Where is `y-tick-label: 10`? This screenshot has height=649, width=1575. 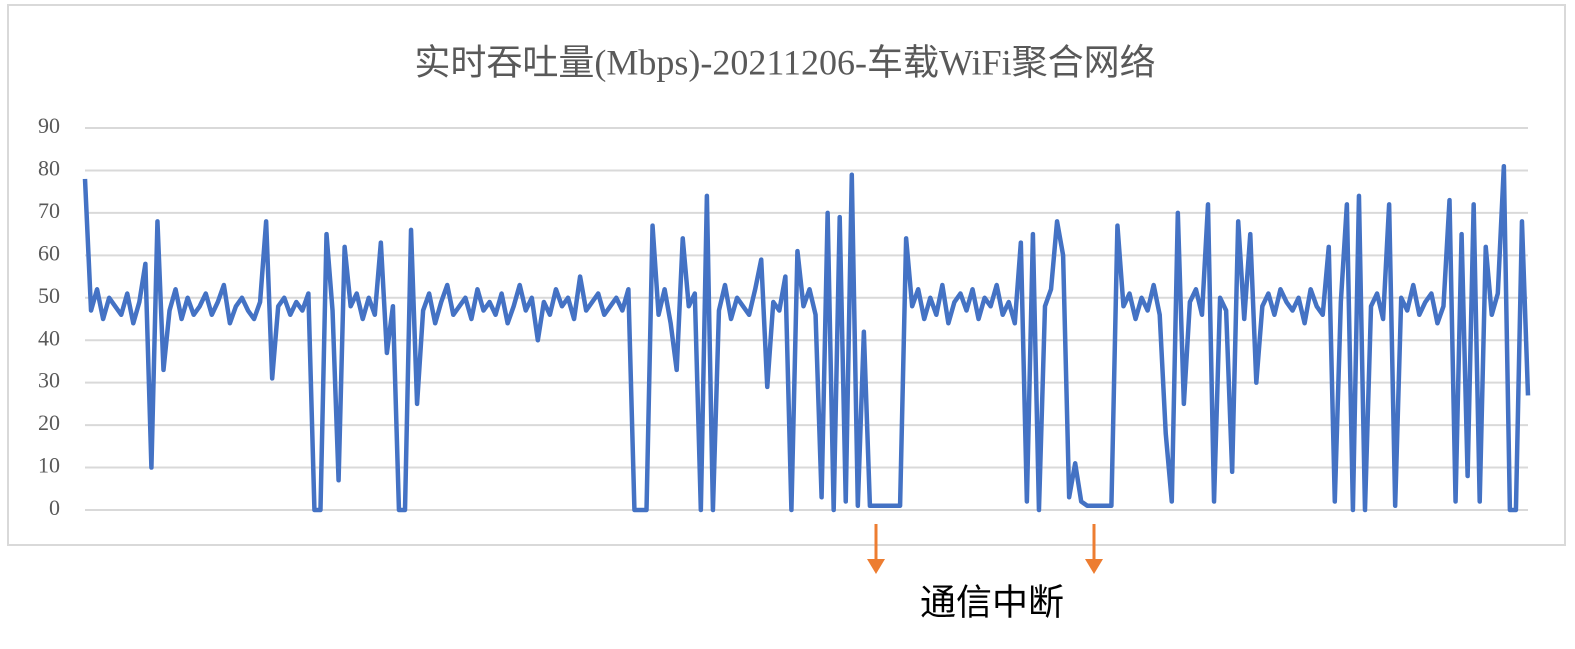 y-tick-label: 10 is located at coordinates (49, 465).